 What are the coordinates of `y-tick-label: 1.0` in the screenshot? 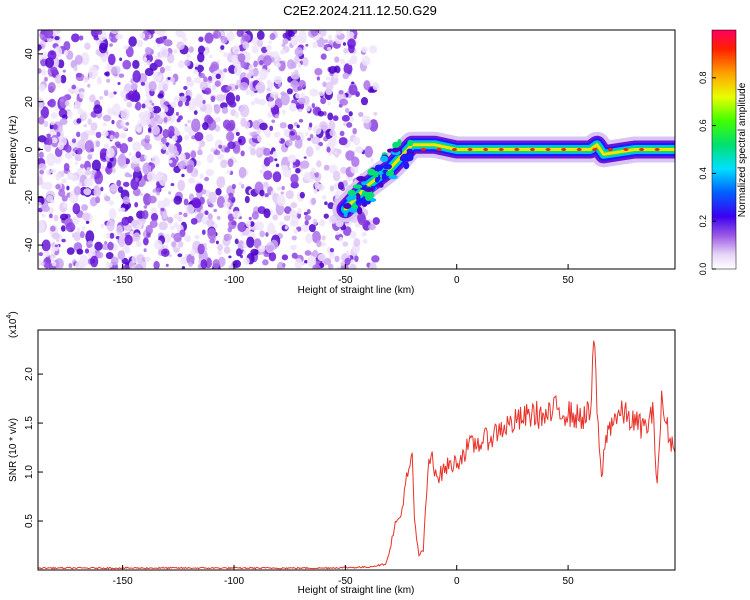 It's located at (29, 472).